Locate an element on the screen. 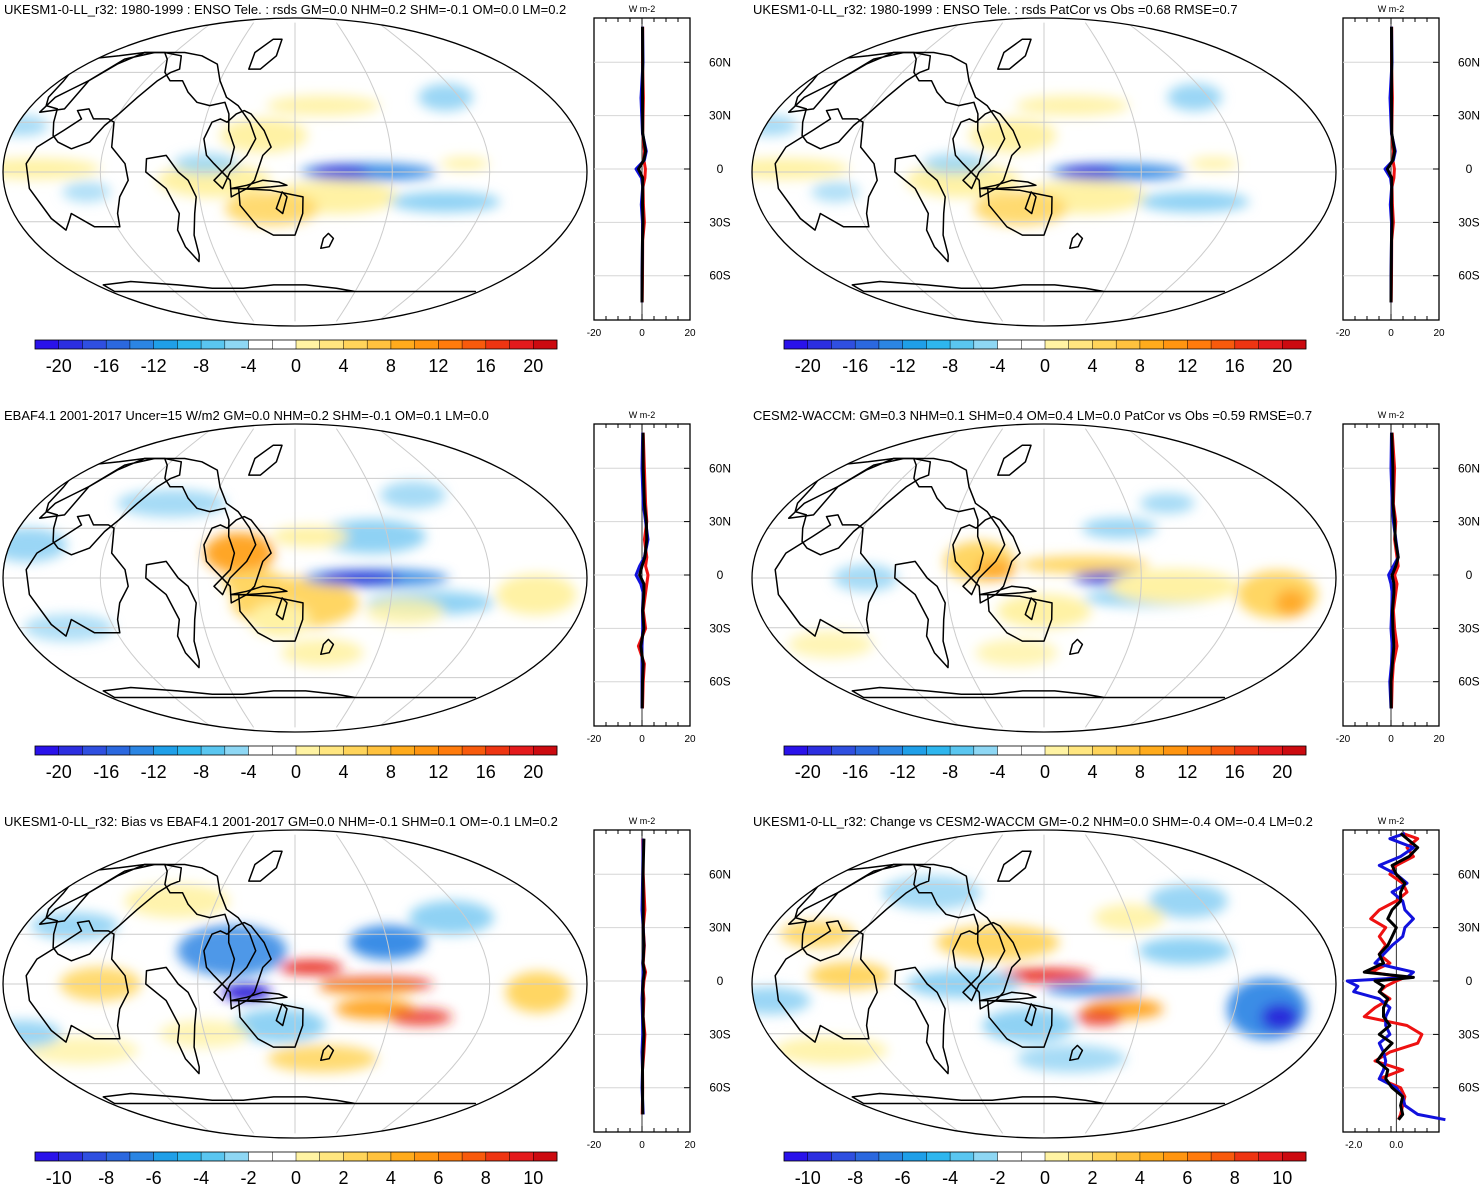 This screenshot has width=1483, height=1185. colorbar-tick-label: -2 is located at coordinates (248, 1176).